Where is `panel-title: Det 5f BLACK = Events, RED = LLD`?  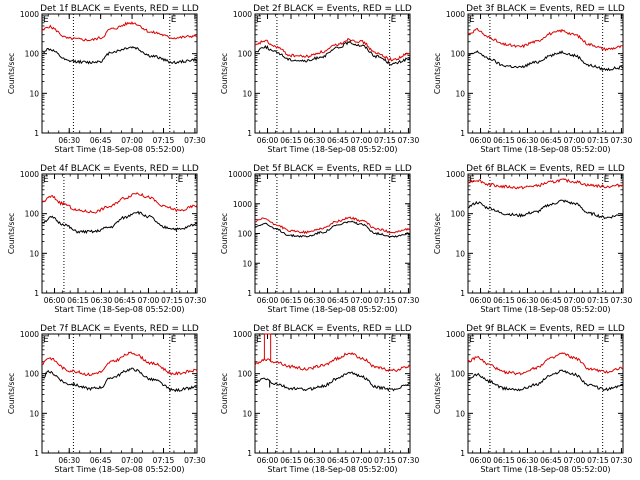
panel-title: Det 5f BLACK = Events, RED = LLD is located at coordinates (332, 169).